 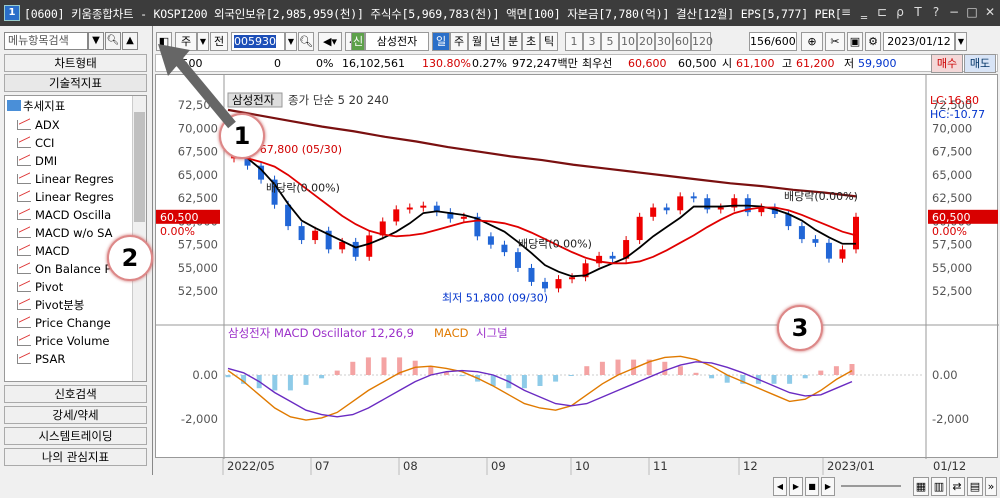 What do you see at coordinates (919, 41) in the screenshot?
I see `date-input: 2023/01/12` at bounding box center [919, 41].